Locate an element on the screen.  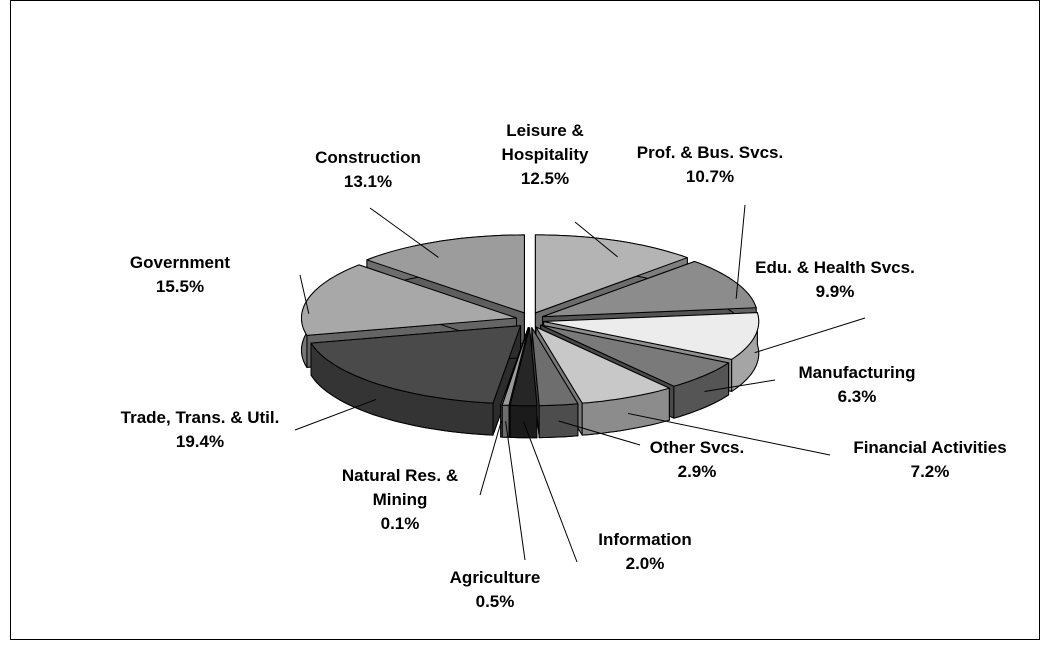
slice-label: Natural Res. & Mining 0.1% is located at coordinates (400, 500).